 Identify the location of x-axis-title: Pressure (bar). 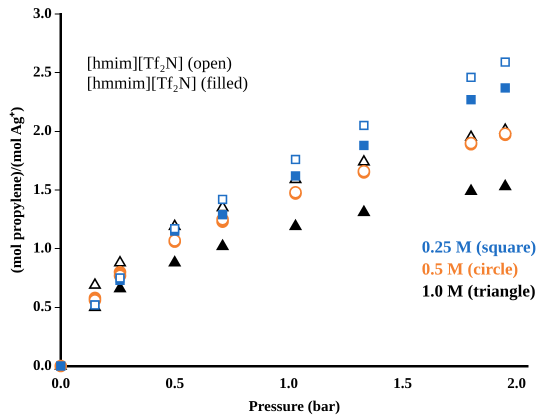
(294, 406).